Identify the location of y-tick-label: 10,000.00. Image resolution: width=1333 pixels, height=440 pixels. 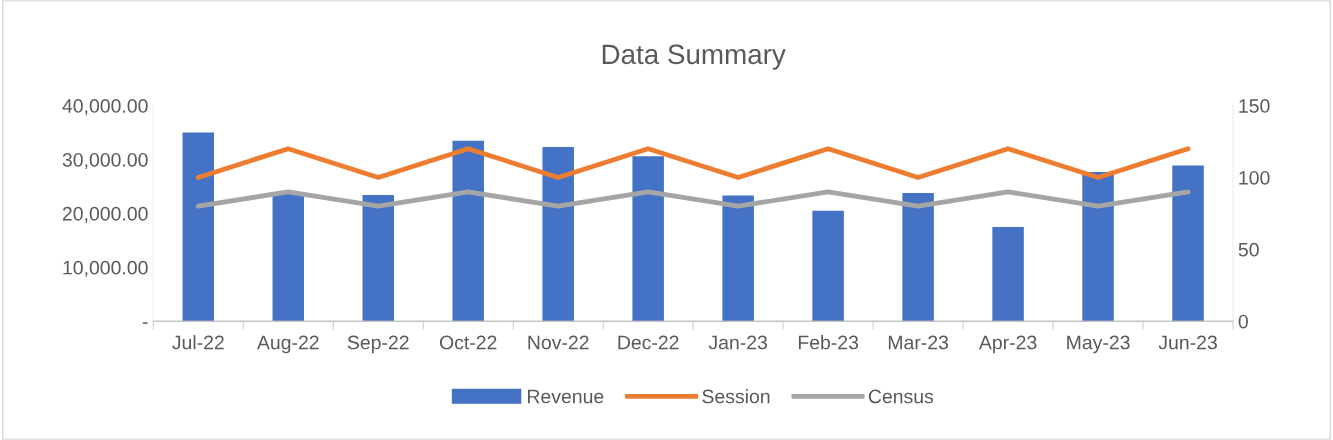
(105, 268).